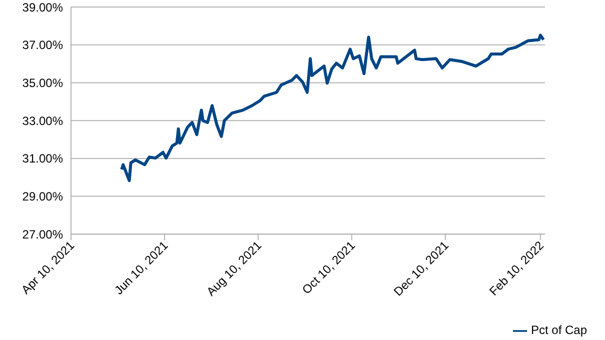  Describe the element at coordinates (43, 159) in the screenshot. I see `y-tick-label: 31.00%` at that location.